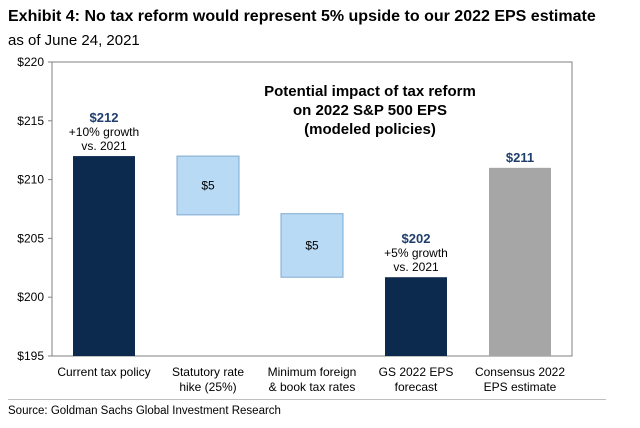  Describe the element at coordinates (416, 372) in the screenshot. I see `x-tick-label: GS 2022 EPS` at that location.